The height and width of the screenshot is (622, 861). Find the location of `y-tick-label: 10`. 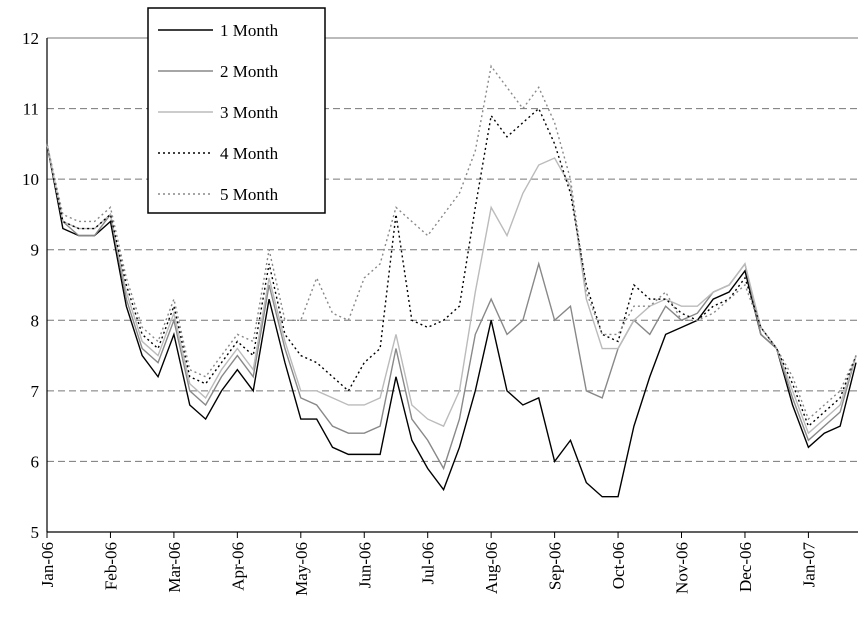

y-tick-label: 10 is located at coordinates (30, 179).